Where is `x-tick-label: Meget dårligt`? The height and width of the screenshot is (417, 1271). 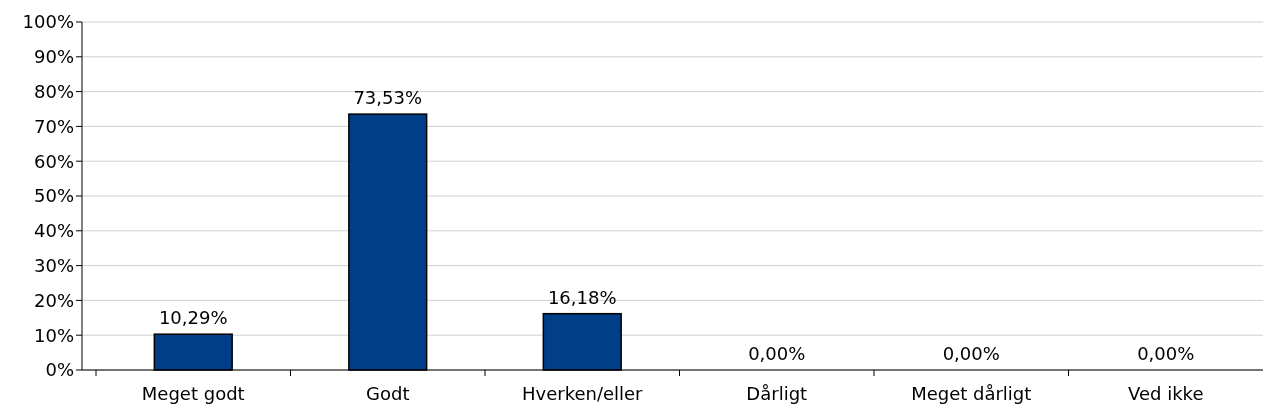
x-tick-label: Meget dårligt is located at coordinates (971, 393).